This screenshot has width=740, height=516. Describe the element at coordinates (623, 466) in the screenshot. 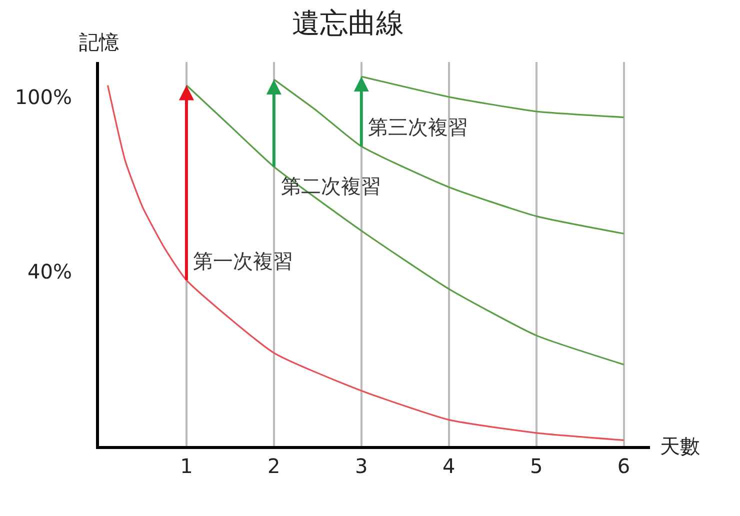

I see `x-tick-label: 6` at that location.